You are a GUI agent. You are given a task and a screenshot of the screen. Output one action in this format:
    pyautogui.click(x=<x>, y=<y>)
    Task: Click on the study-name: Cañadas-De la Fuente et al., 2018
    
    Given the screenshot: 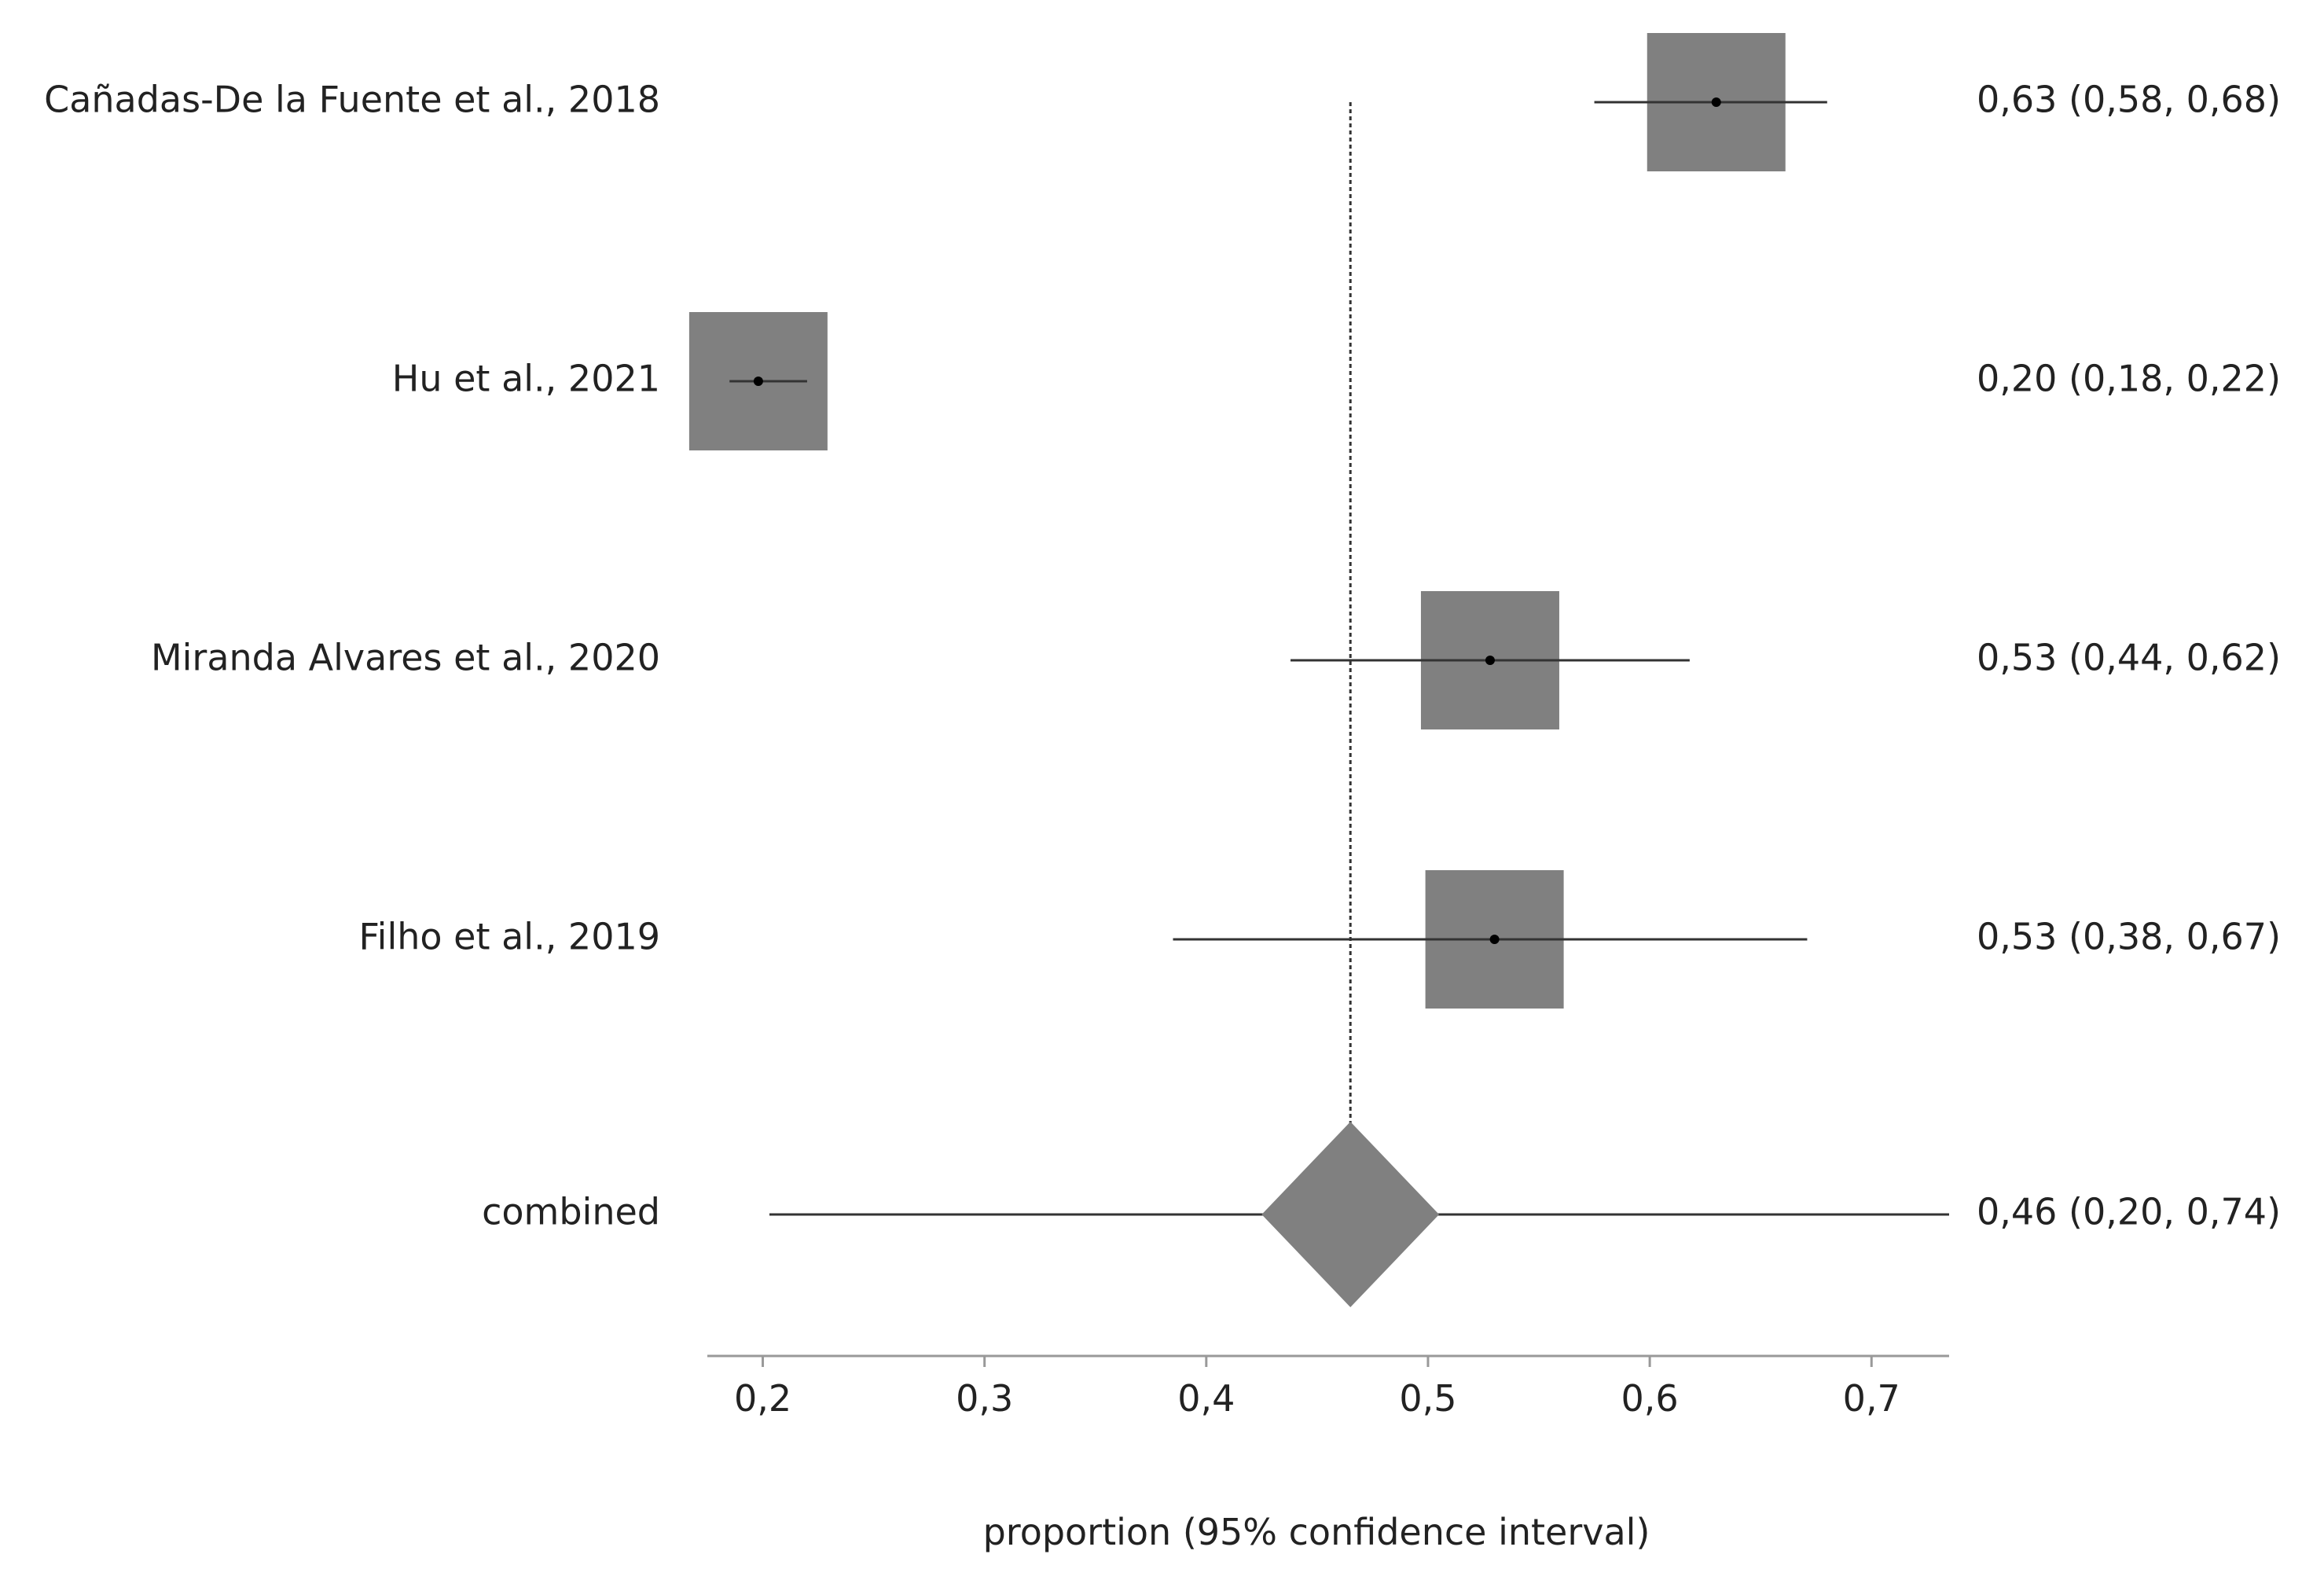 What is the action you would take?
    pyautogui.click(x=352, y=100)
    